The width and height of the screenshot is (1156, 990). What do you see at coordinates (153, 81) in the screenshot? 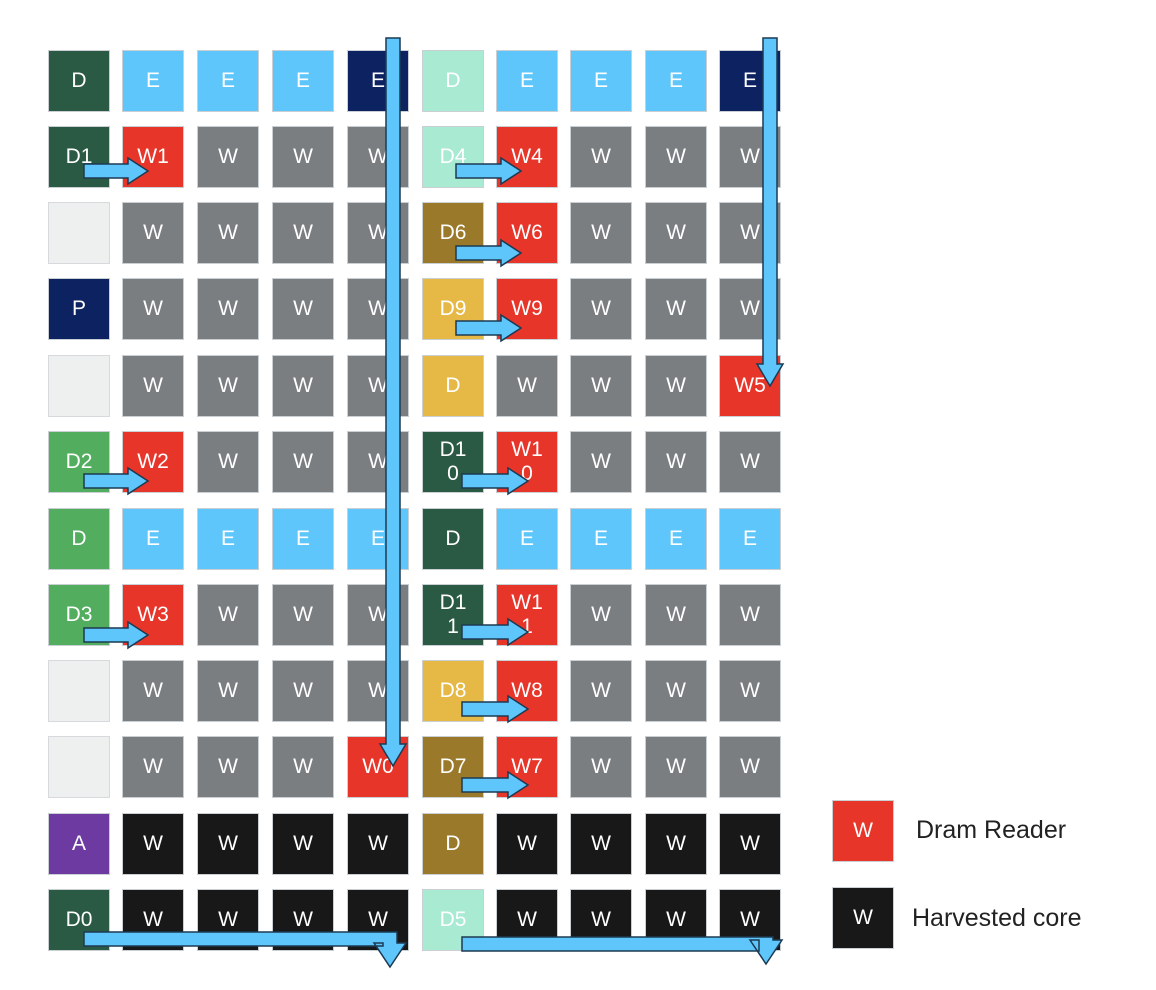
I see `core-cell-r0-c1: E` at bounding box center [153, 81].